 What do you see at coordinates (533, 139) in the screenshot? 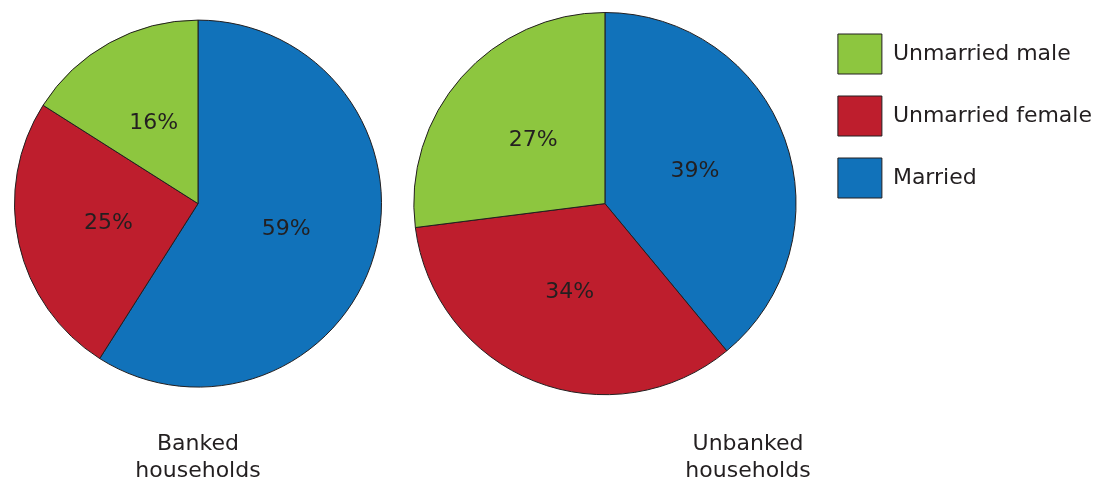
I see `data-label: 27%` at bounding box center [533, 139].